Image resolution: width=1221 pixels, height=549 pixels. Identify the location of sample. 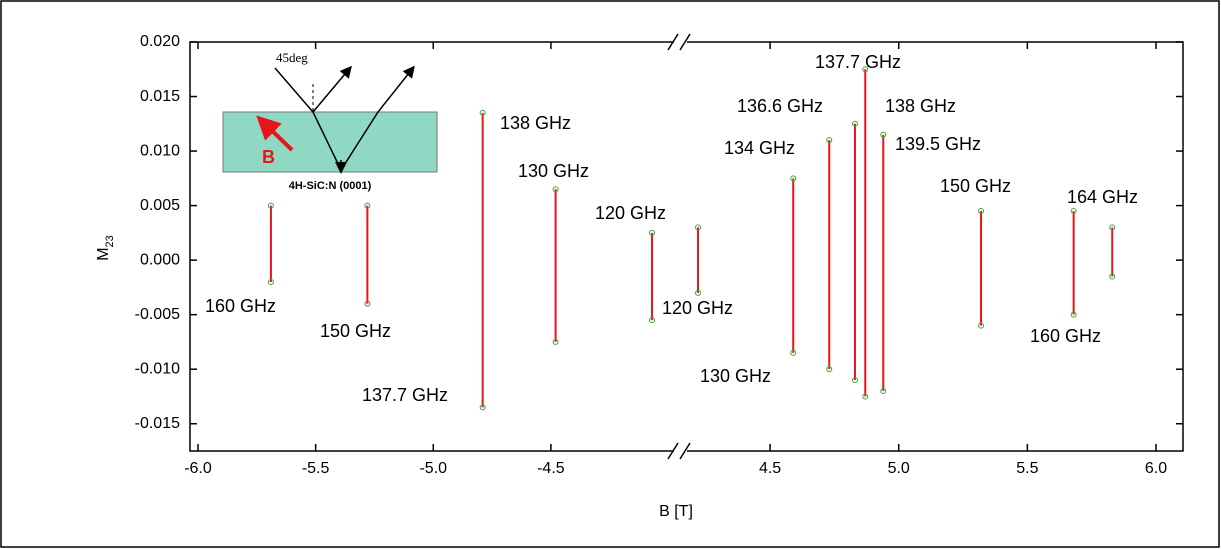
(330, 142).